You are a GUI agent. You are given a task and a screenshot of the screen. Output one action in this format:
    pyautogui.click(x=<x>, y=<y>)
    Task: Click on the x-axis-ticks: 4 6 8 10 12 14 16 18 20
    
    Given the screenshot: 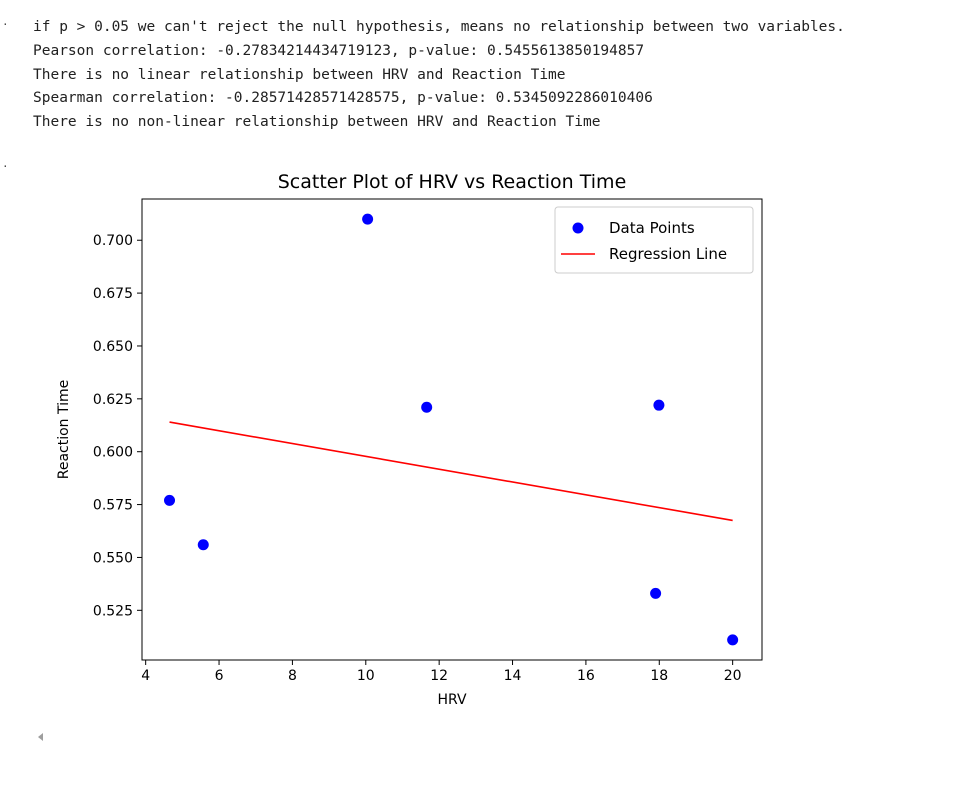 What is the action you would take?
    pyautogui.click(x=441, y=672)
    